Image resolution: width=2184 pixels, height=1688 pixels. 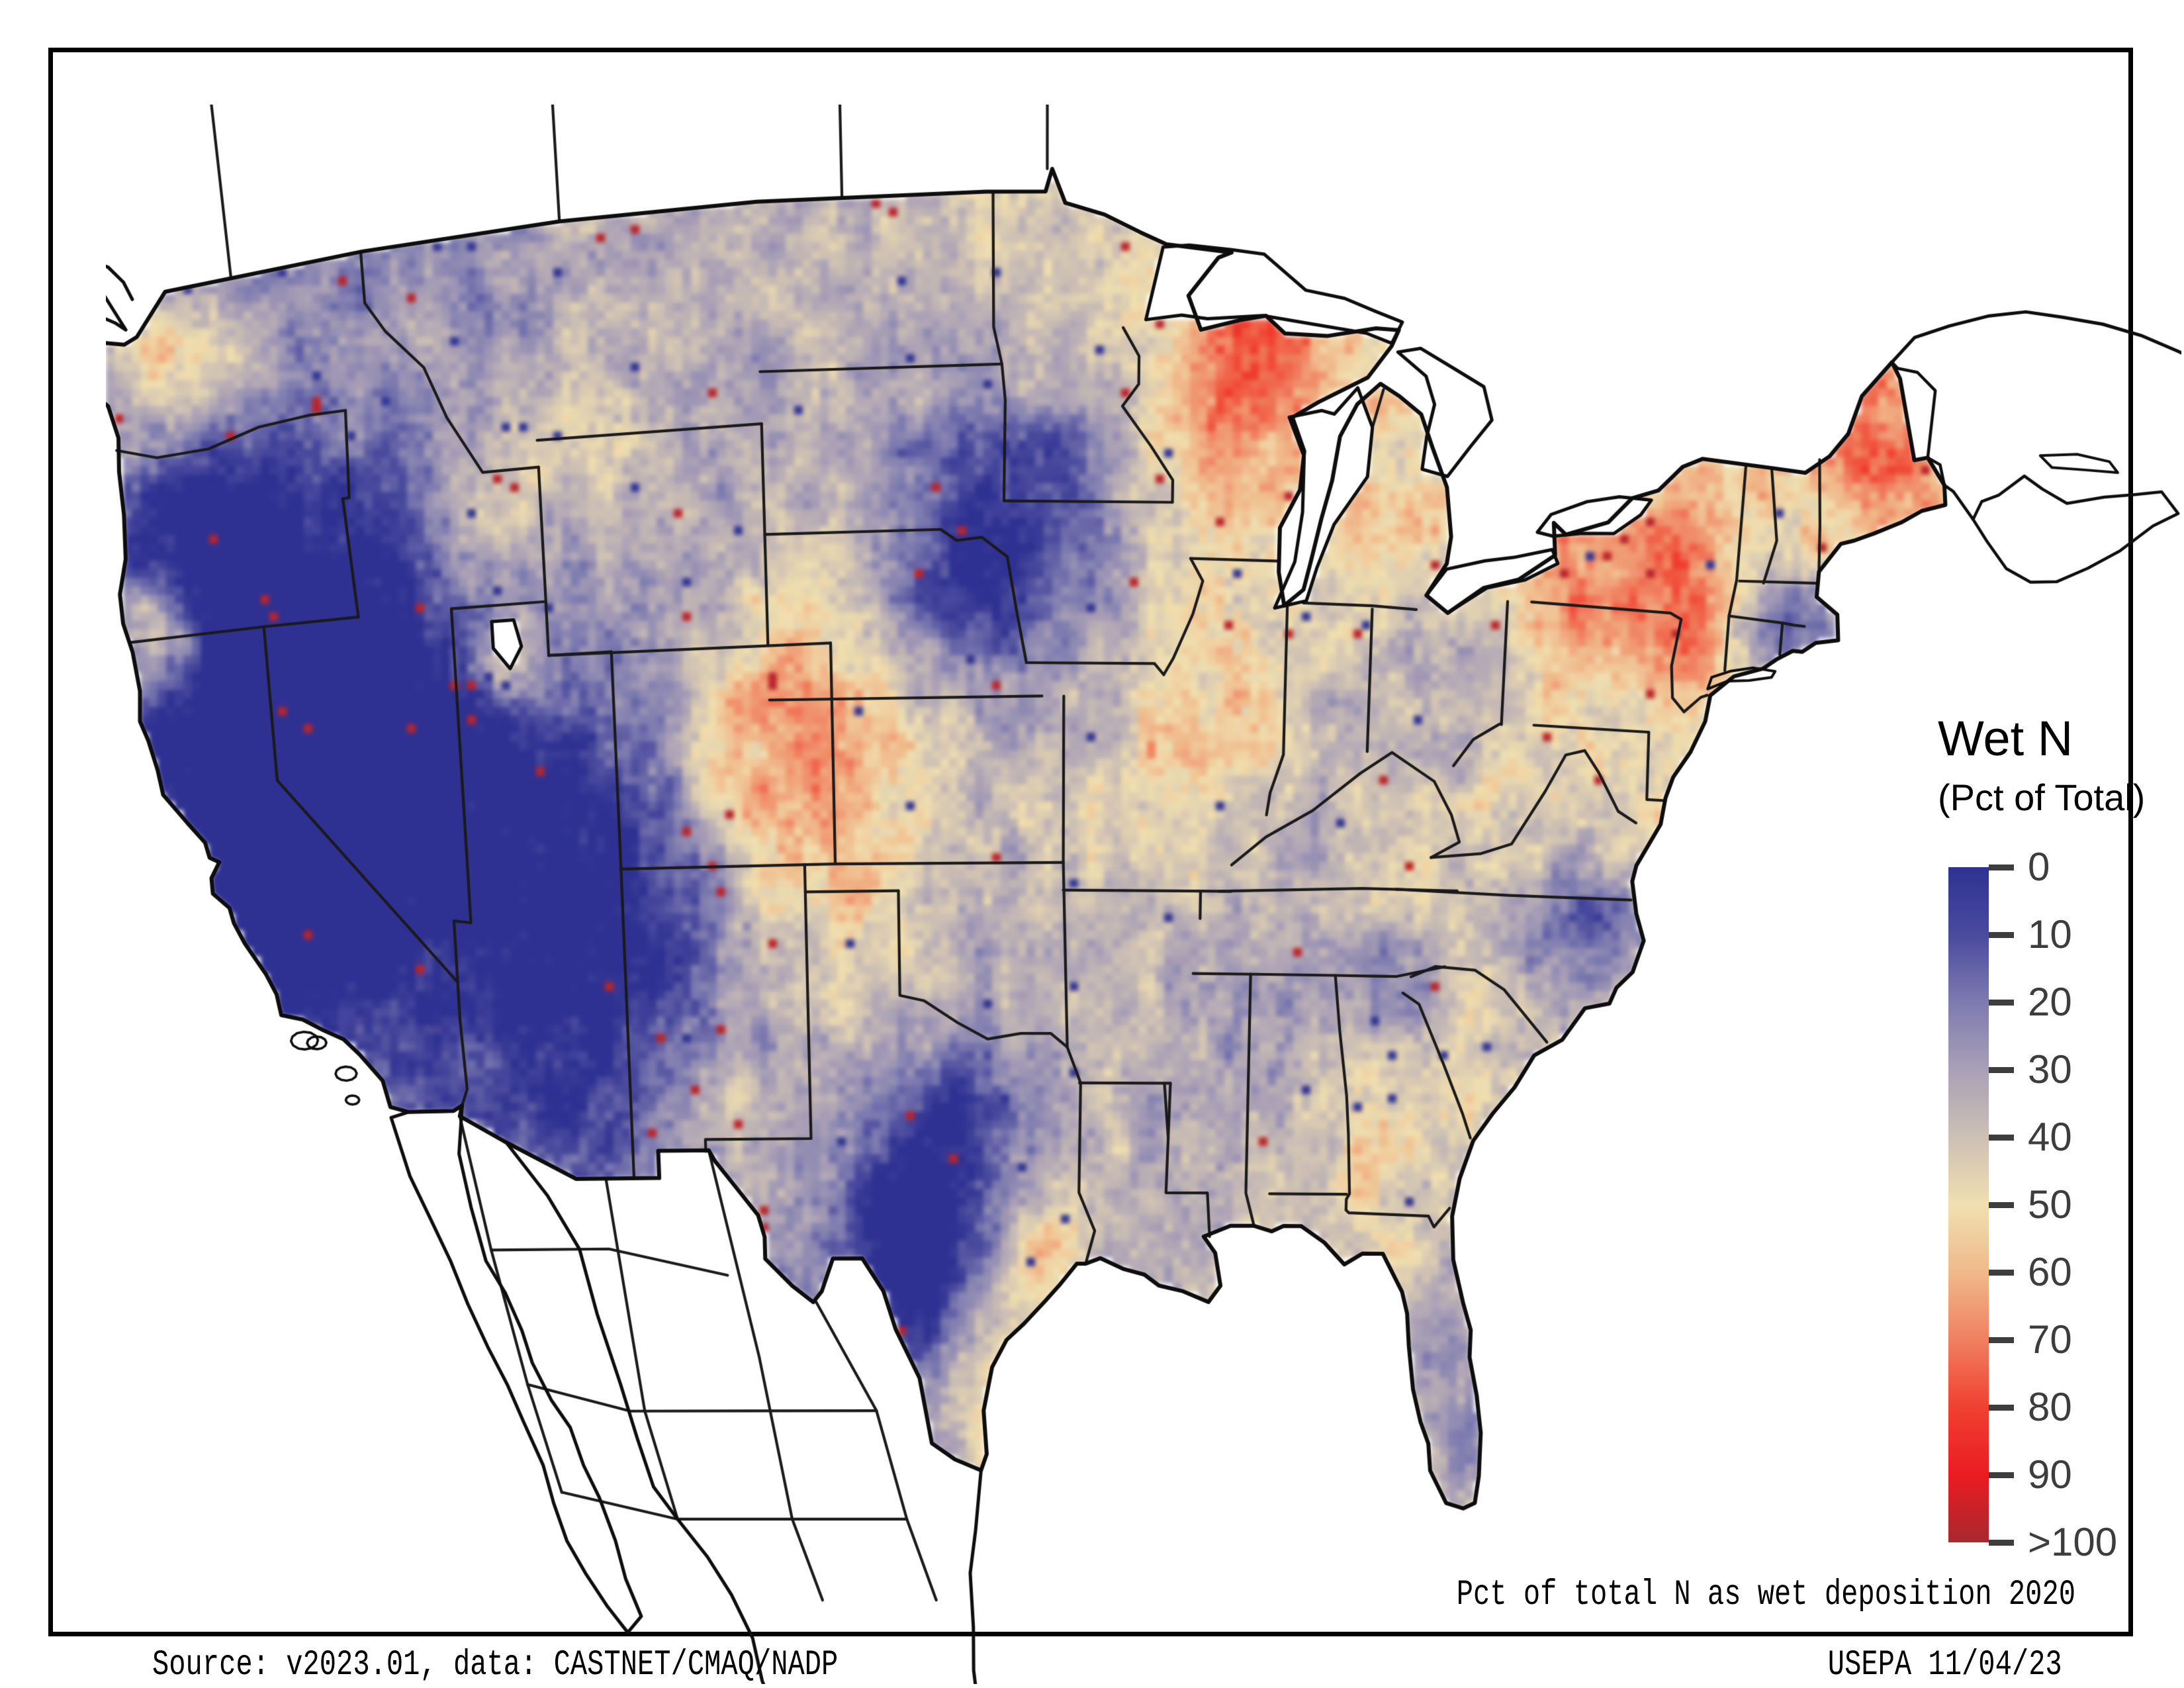 What do you see at coordinates (2073, 1542) in the screenshot?
I see `colorbar-tick-label: >100` at bounding box center [2073, 1542].